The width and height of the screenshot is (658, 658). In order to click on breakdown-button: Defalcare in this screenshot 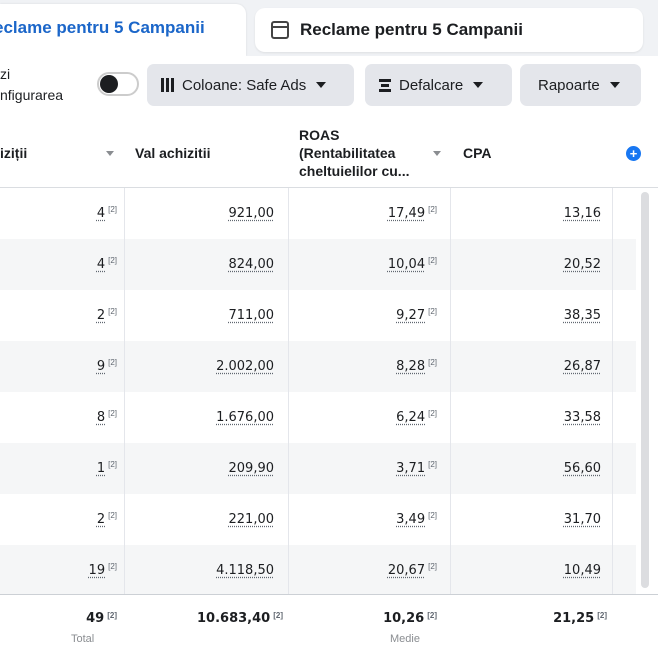, I will do `click(438, 85)`.